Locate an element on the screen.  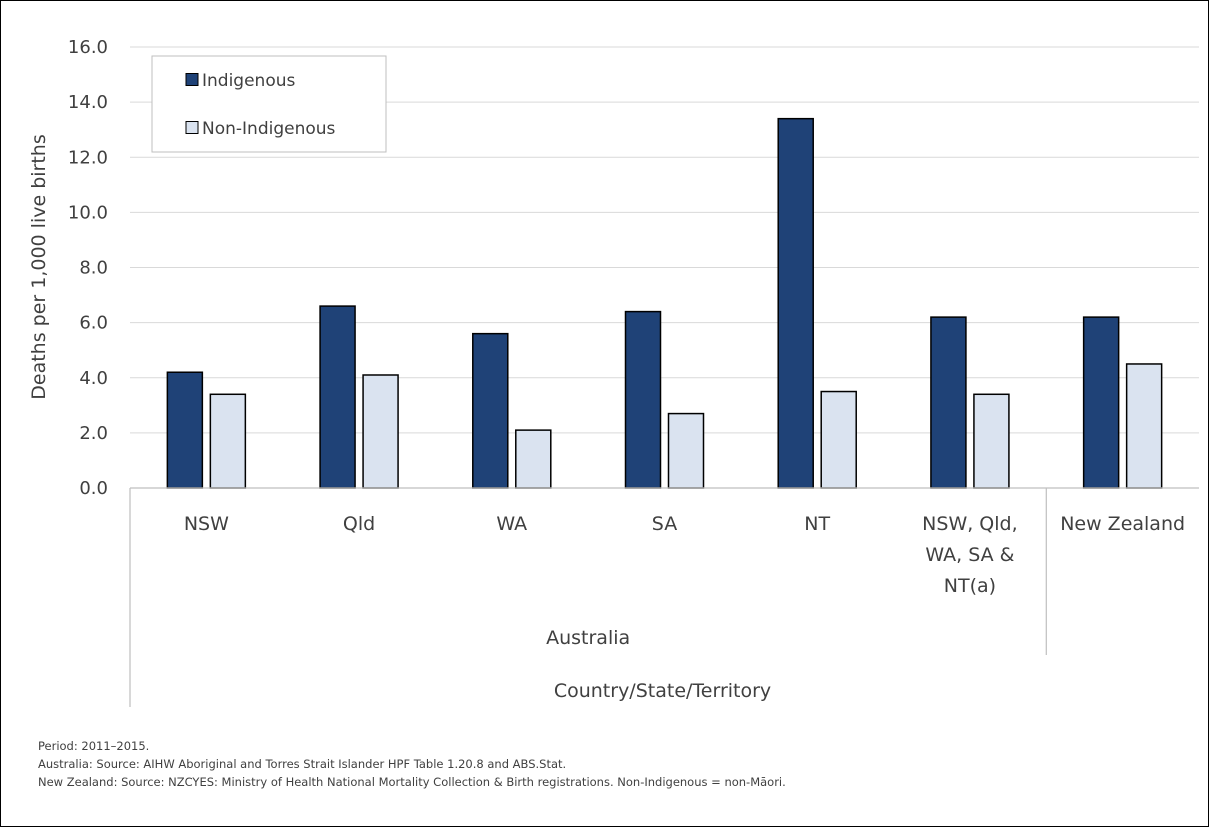
y-tick-label: 10.0 is located at coordinates (88, 212).